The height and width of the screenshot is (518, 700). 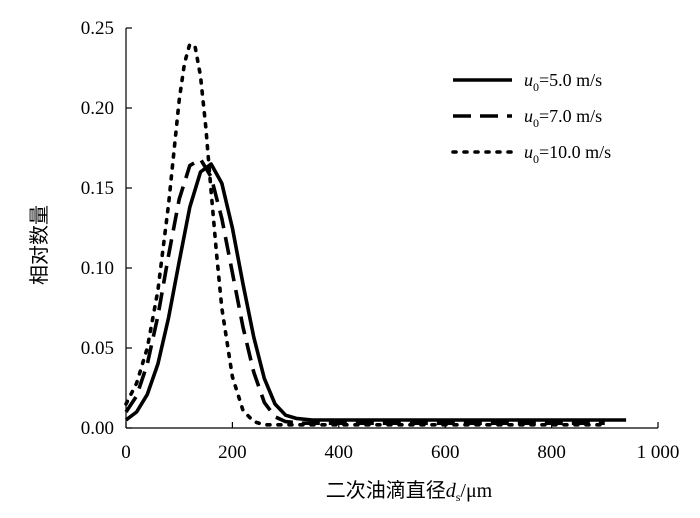 I want to click on x-axis-label-unit: /μm, so click(x=476, y=491).